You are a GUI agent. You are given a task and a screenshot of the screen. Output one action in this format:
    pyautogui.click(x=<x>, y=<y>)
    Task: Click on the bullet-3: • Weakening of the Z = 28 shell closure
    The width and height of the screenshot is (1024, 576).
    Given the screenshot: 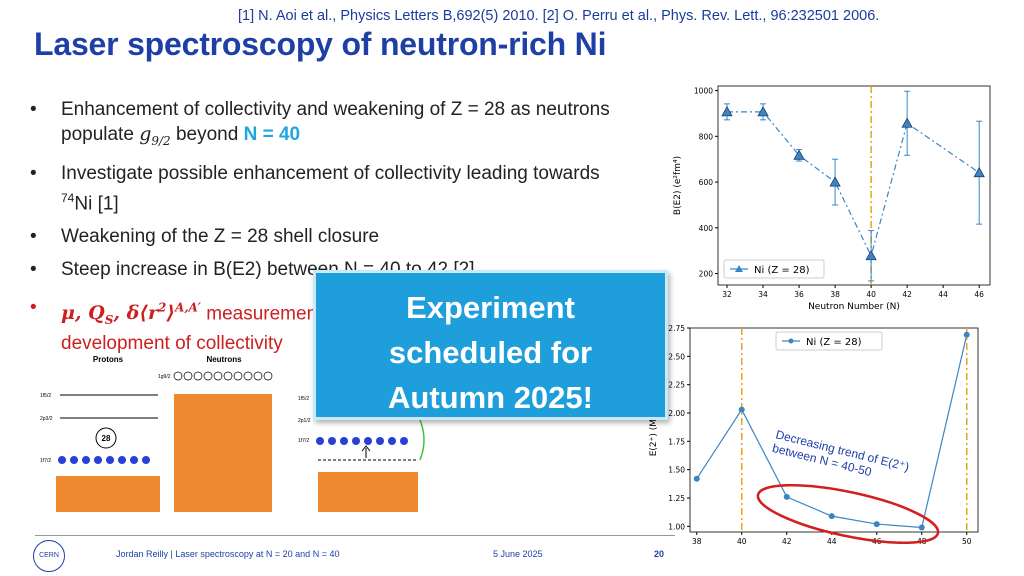 What is the action you would take?
    pyautogui.click(x=340, y=237)
    